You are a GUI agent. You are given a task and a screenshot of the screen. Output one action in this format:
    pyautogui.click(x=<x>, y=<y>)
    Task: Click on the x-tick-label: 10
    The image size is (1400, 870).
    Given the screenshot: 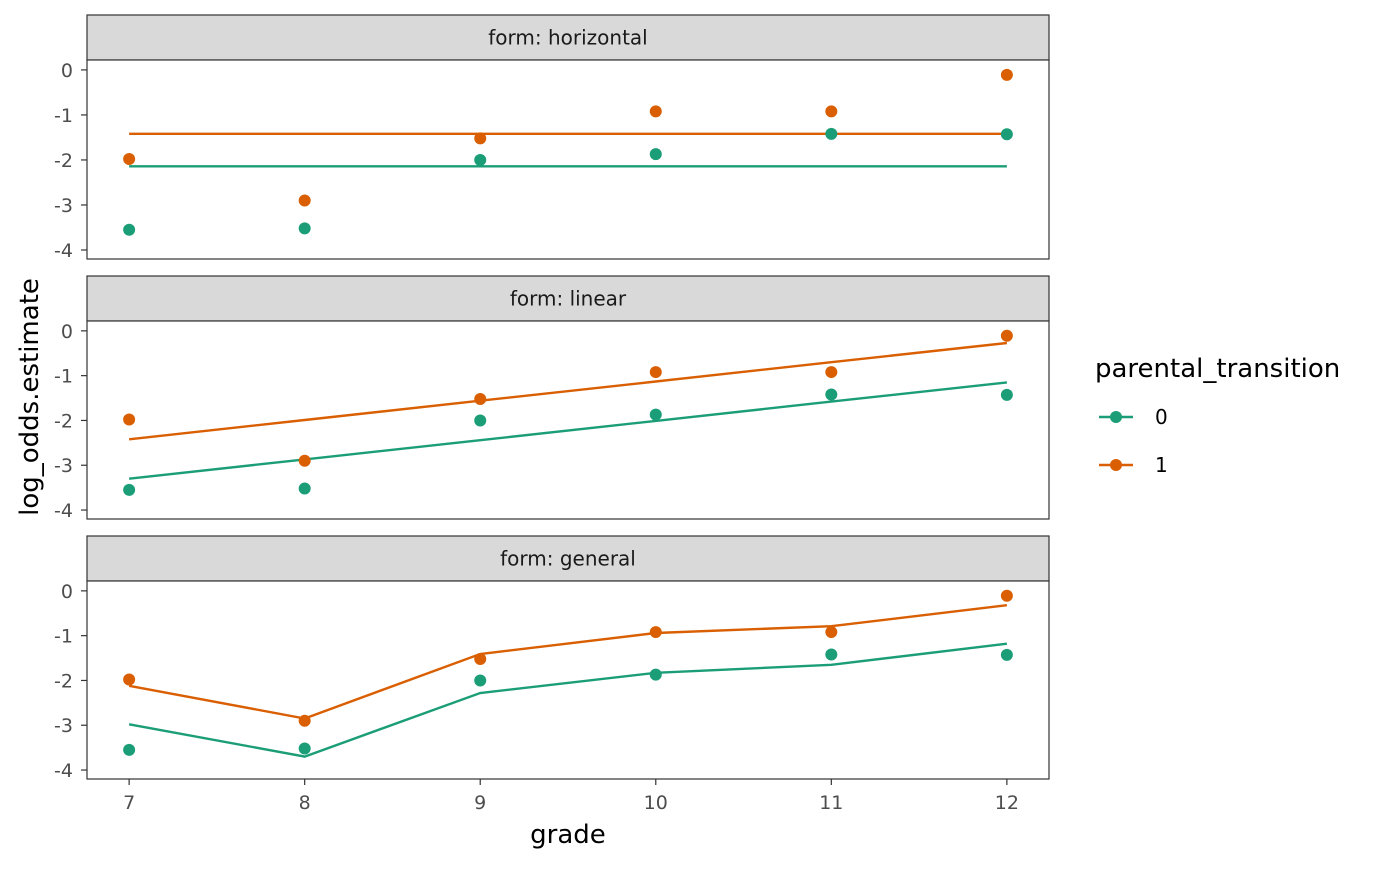 What is the action you would take?
    pyautogui.click(x=656, y=803)
    